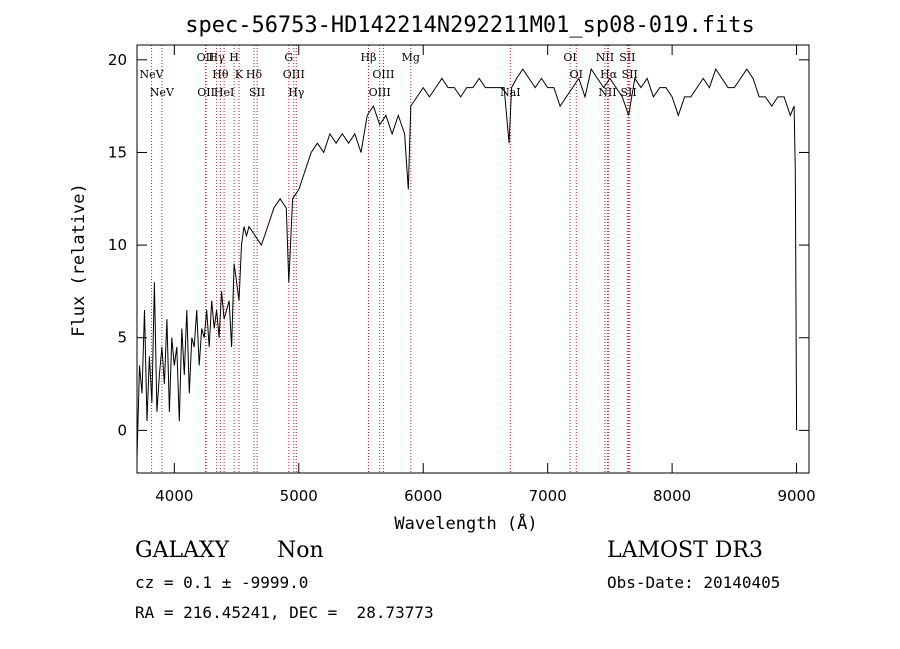  I want to click on line-marker-label-23: Hα, so click(609, 74).